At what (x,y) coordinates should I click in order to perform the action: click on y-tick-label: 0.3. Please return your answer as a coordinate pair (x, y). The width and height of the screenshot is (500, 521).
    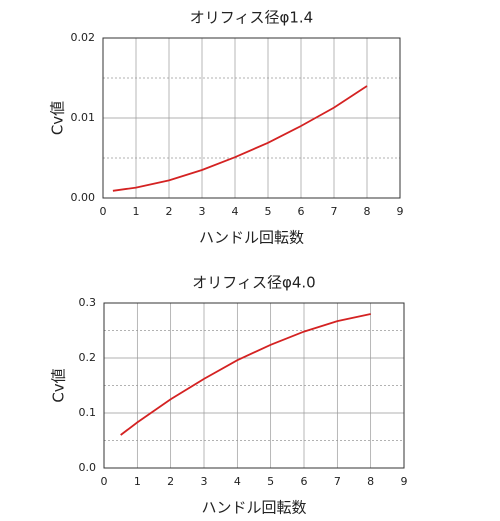
    Looking at the image, I should click on (88, 302).